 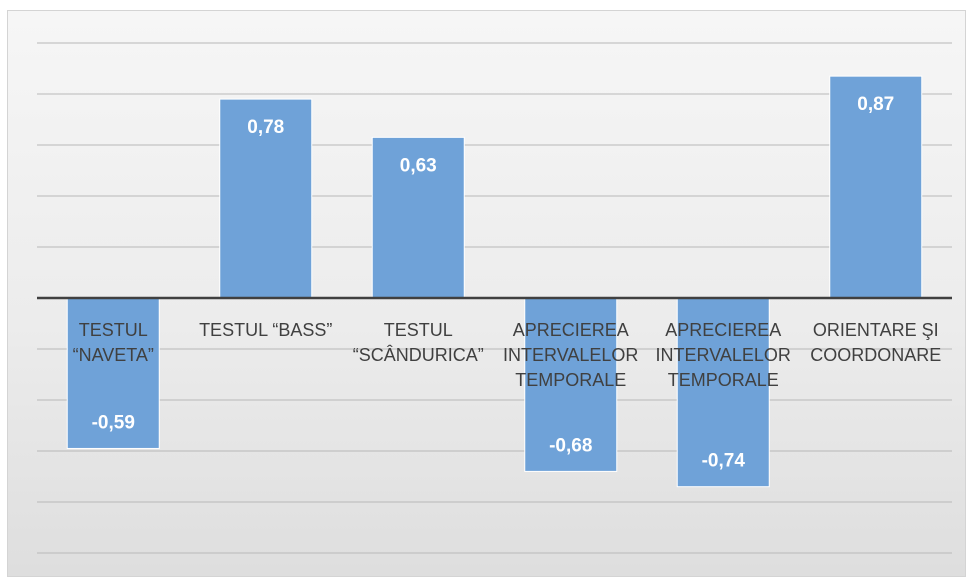 I want to click on data-label: 0,63, so click(x=418, y=165).